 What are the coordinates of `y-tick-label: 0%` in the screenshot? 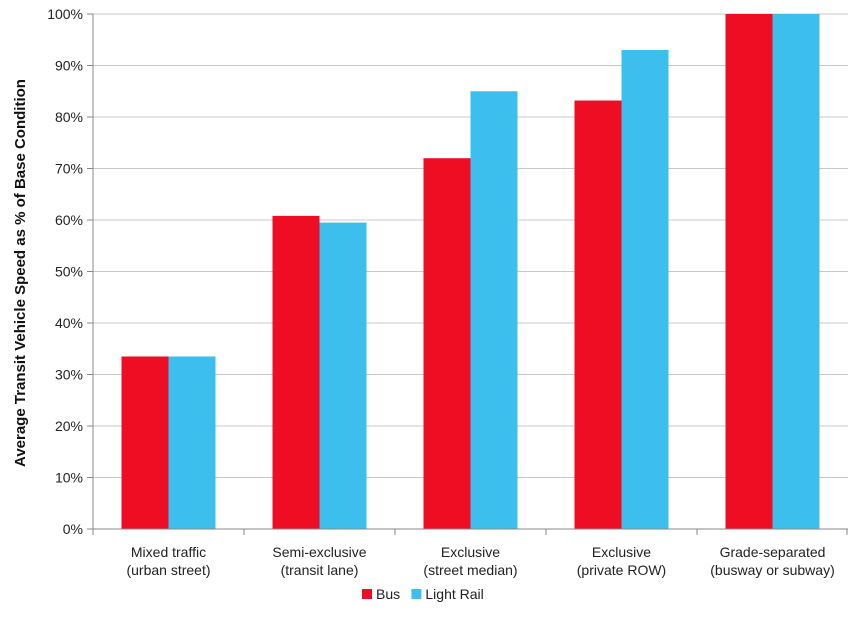 It's located at (73, 529).